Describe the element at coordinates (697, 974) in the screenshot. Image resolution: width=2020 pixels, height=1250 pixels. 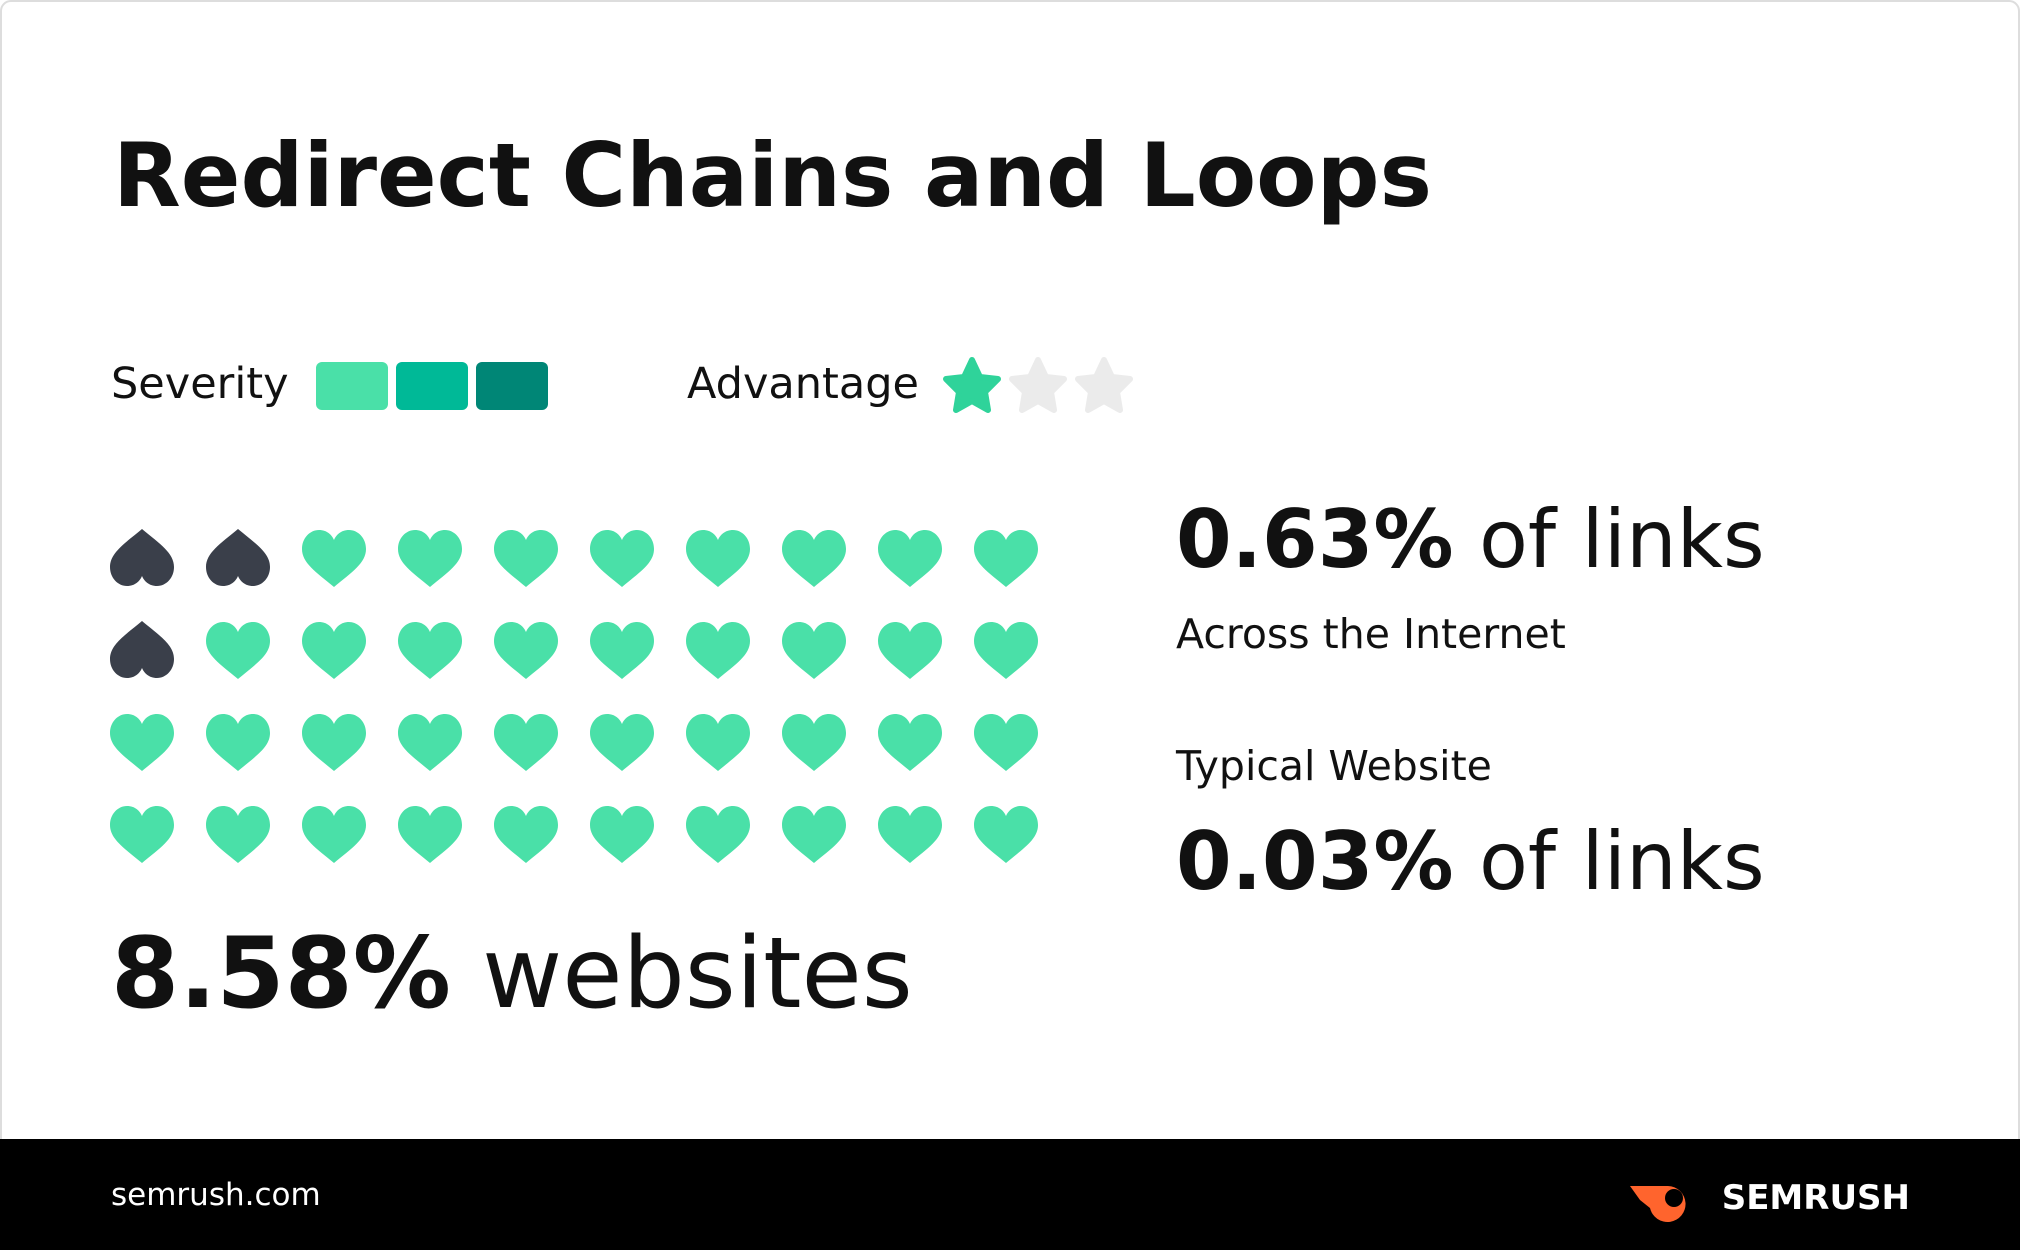
I see `websites-unit: websites` at that location.